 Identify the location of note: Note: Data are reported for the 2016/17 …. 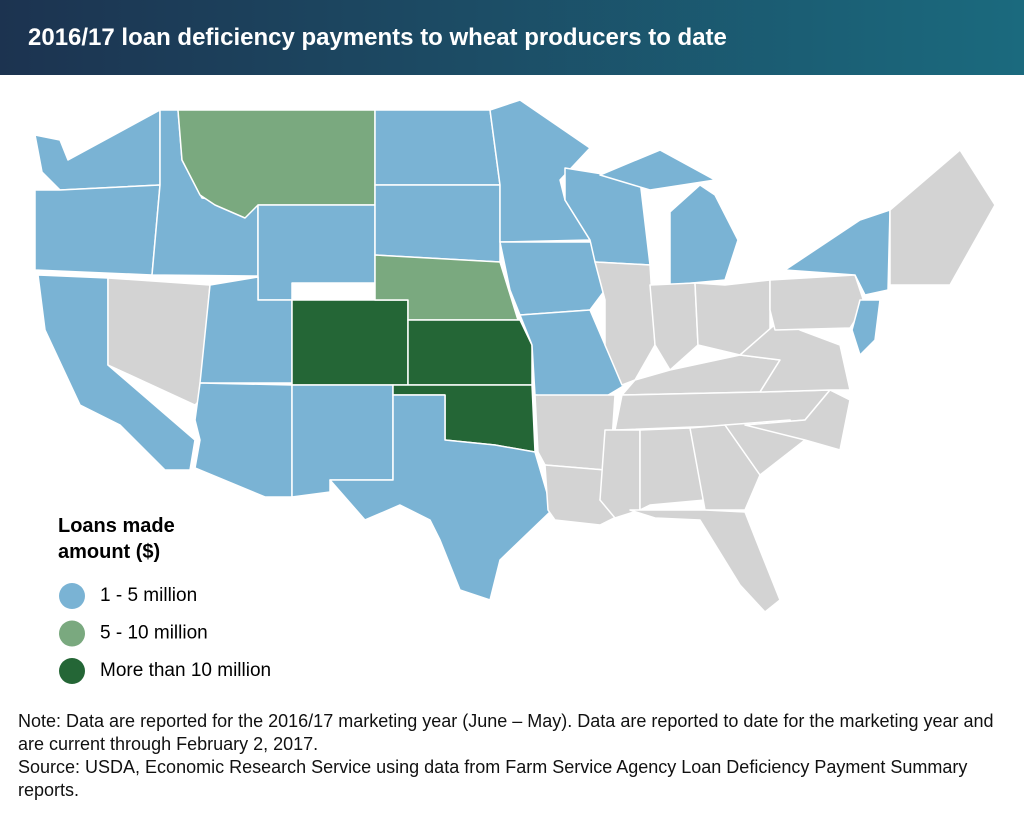
(506, 732).